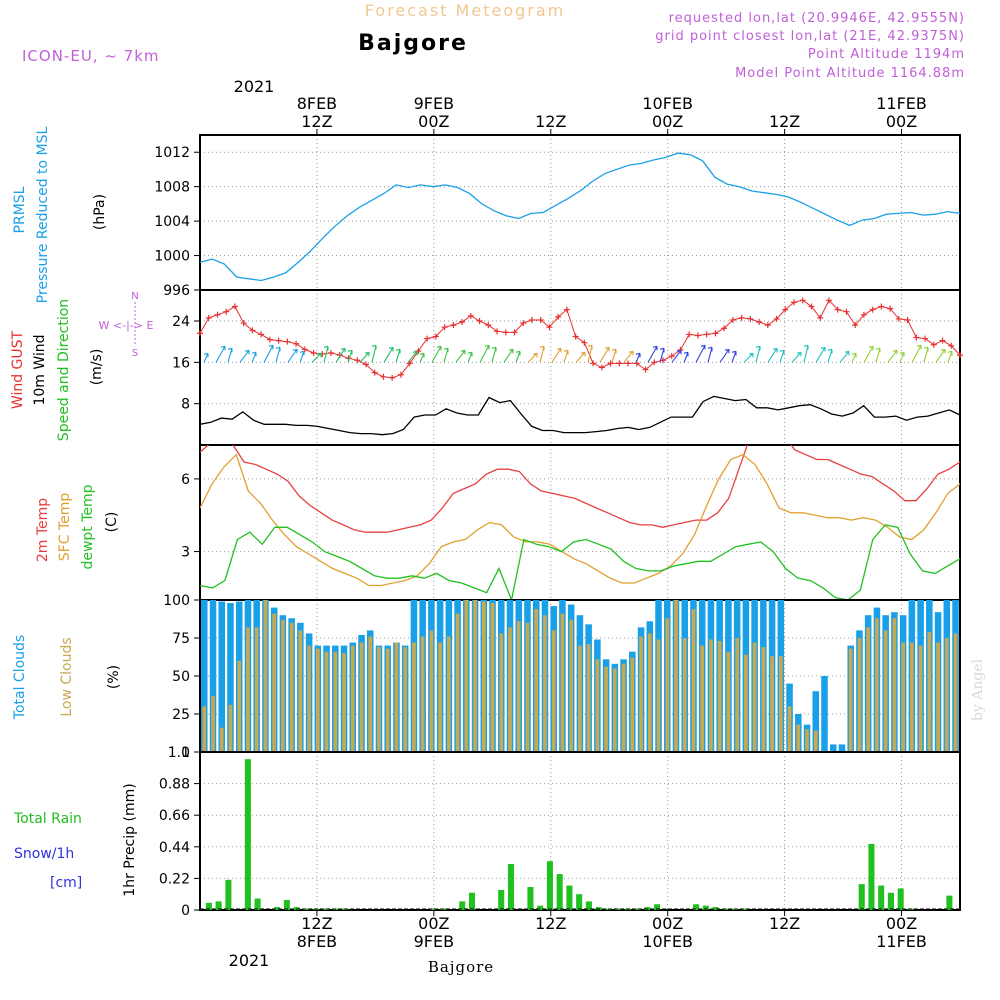 Image resolution: width=1000 pixels, height=1000 pixels. What do you see at coordinates (978, 689) in the screenshot?
I see `watermark: by Angel` at bounding box center [978, 689].